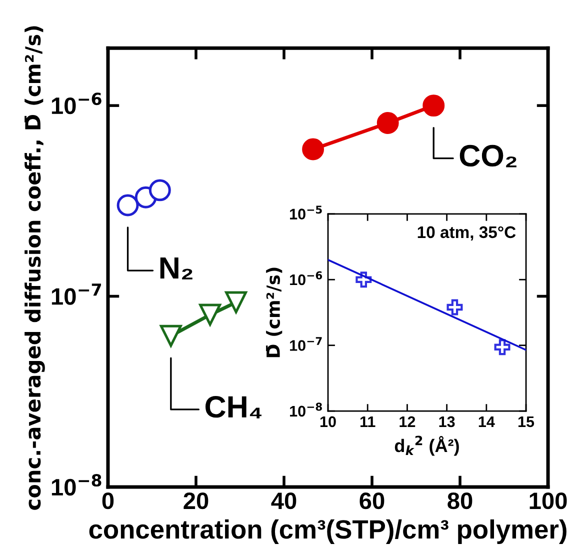 The width and height of the screenshot is (579, 560). I want to click on y-axis-title: D̄ (cm²/s), so click(274, 313).